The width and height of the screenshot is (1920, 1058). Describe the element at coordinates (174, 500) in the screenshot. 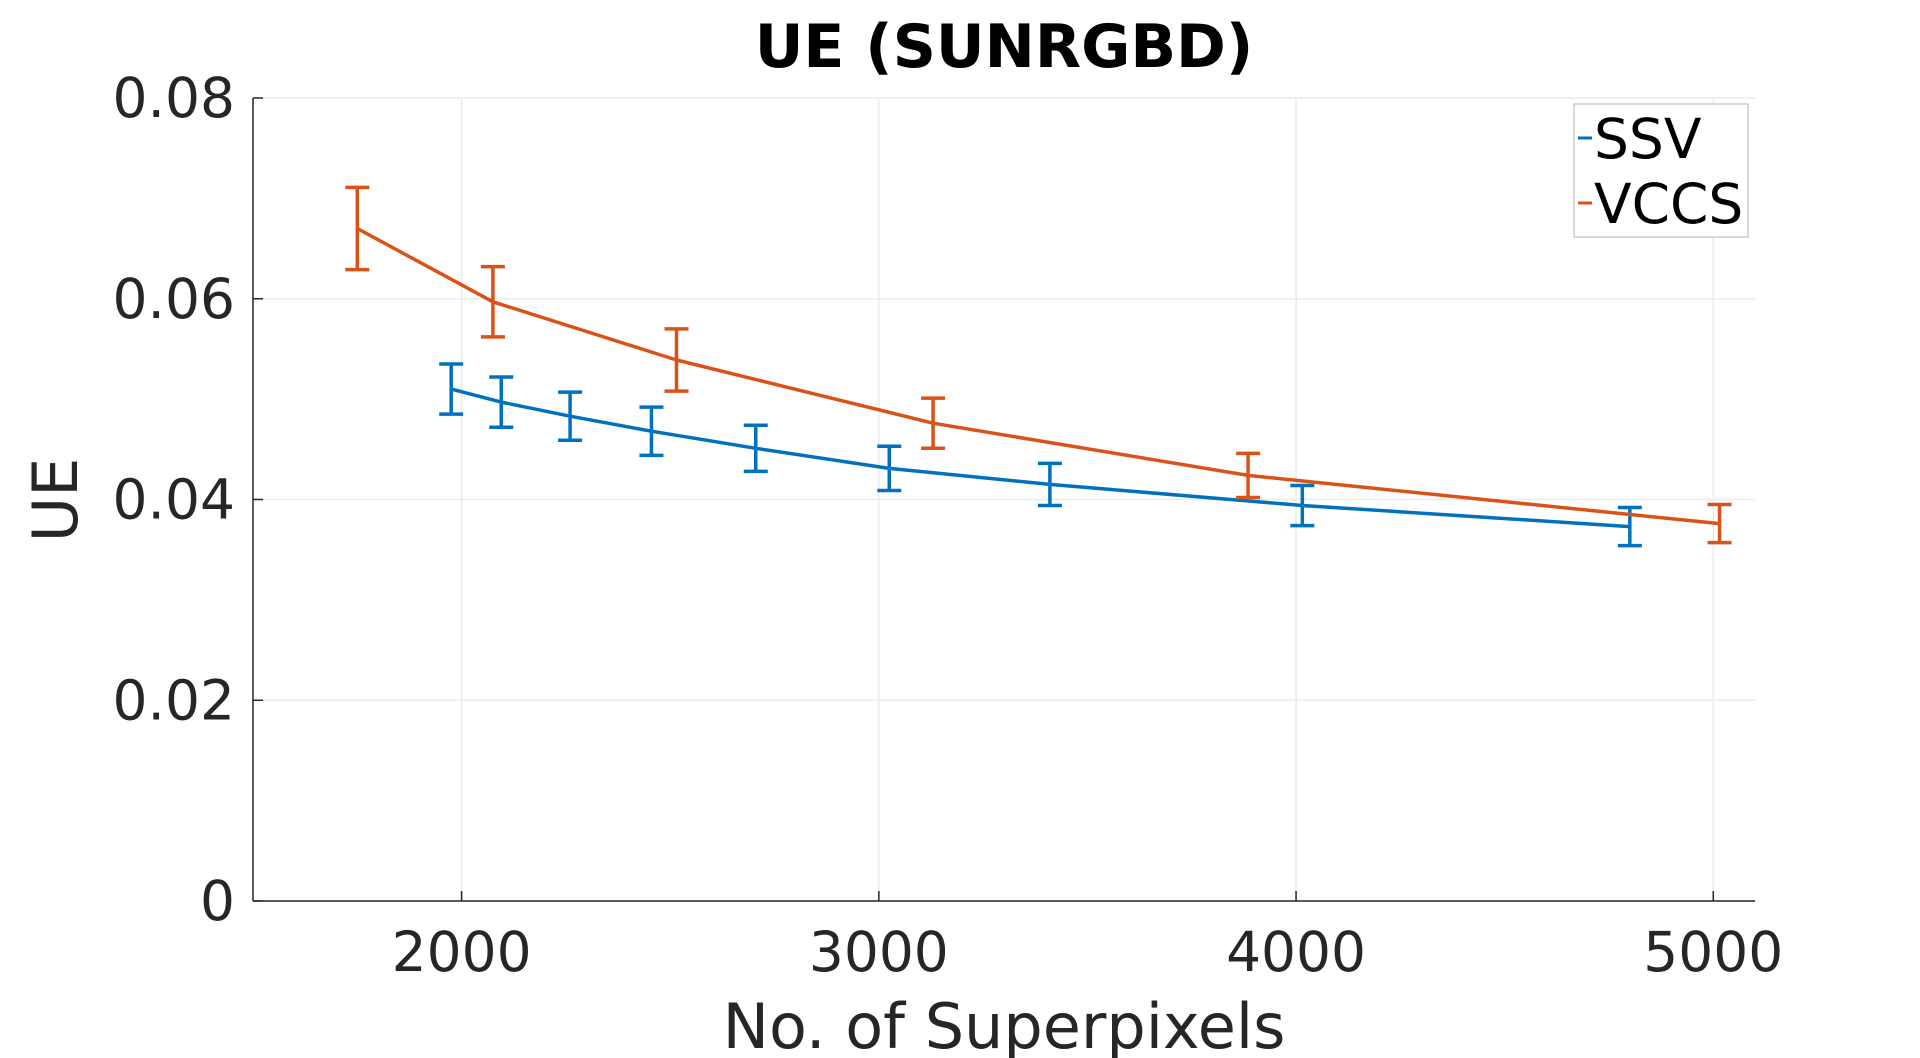

I see `y-tick-label-2: 0.04` at that location.